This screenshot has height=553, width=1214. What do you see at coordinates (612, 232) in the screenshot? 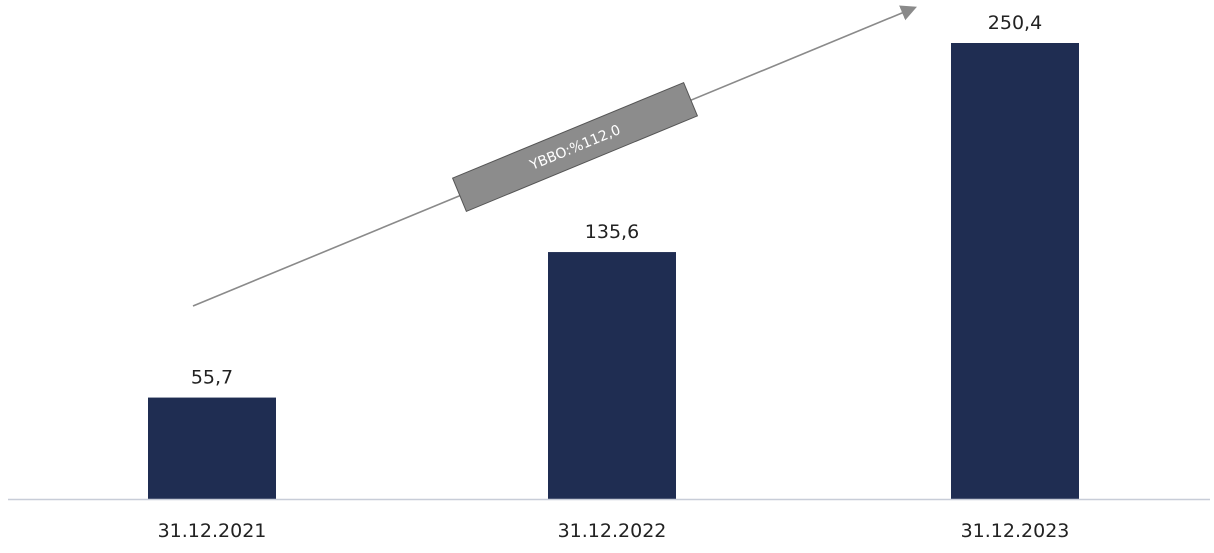
I see `data-label-31.12.2022: 135,6` at bounding box center [612, 232].